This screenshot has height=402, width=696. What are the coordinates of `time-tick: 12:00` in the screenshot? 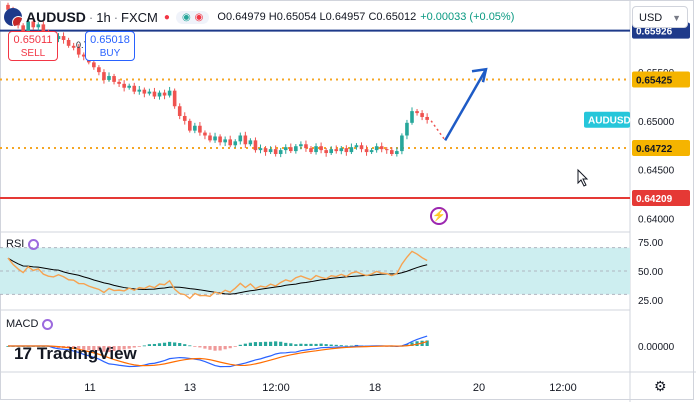 It's located at (276, 388).